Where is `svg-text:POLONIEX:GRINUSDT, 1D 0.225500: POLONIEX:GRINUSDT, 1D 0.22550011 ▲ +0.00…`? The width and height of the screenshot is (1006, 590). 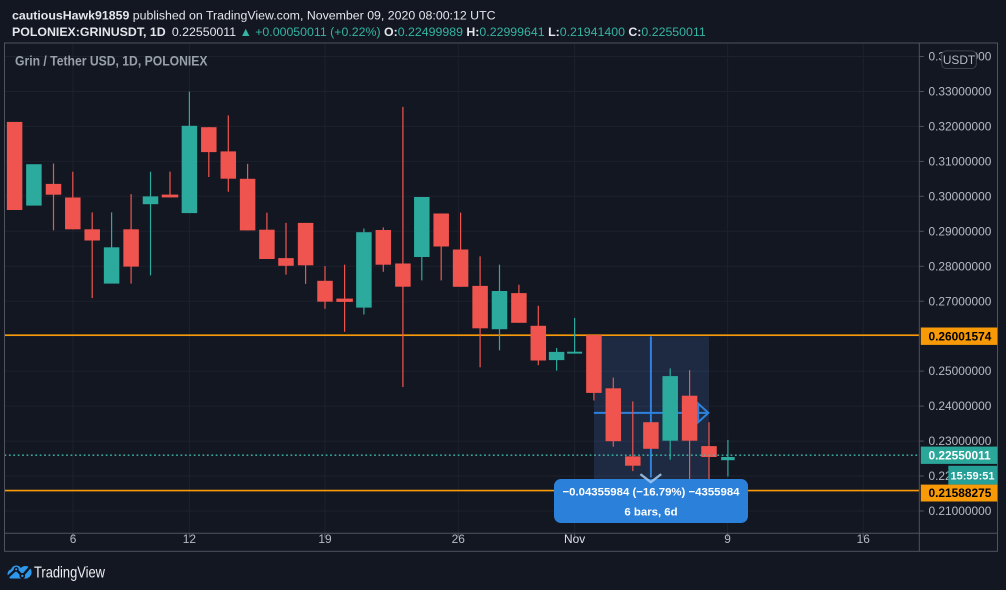
svg-text:POLONIEX:GRINUSDT, 1D 0.225500: POLONIEX:GRINUSDT, 1D 0.22550011 ▲ +0.00… is located at coordinates (359, 32).